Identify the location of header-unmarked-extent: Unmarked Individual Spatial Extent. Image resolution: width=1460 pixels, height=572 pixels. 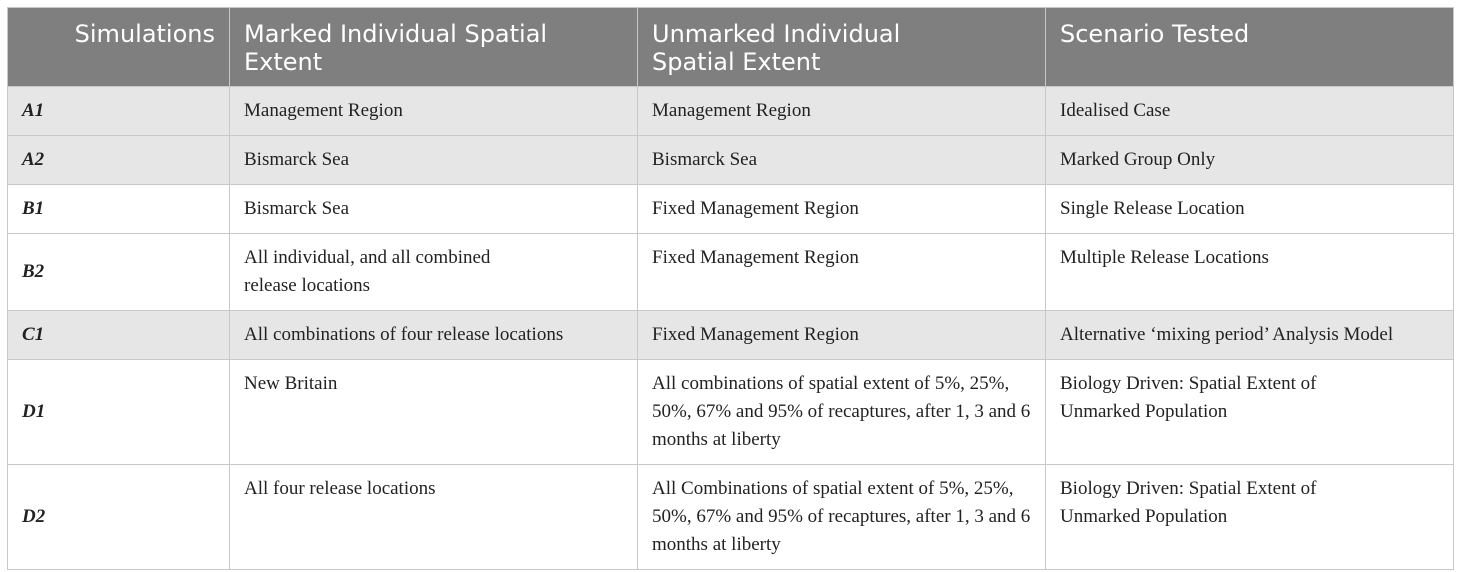
(841, 47).